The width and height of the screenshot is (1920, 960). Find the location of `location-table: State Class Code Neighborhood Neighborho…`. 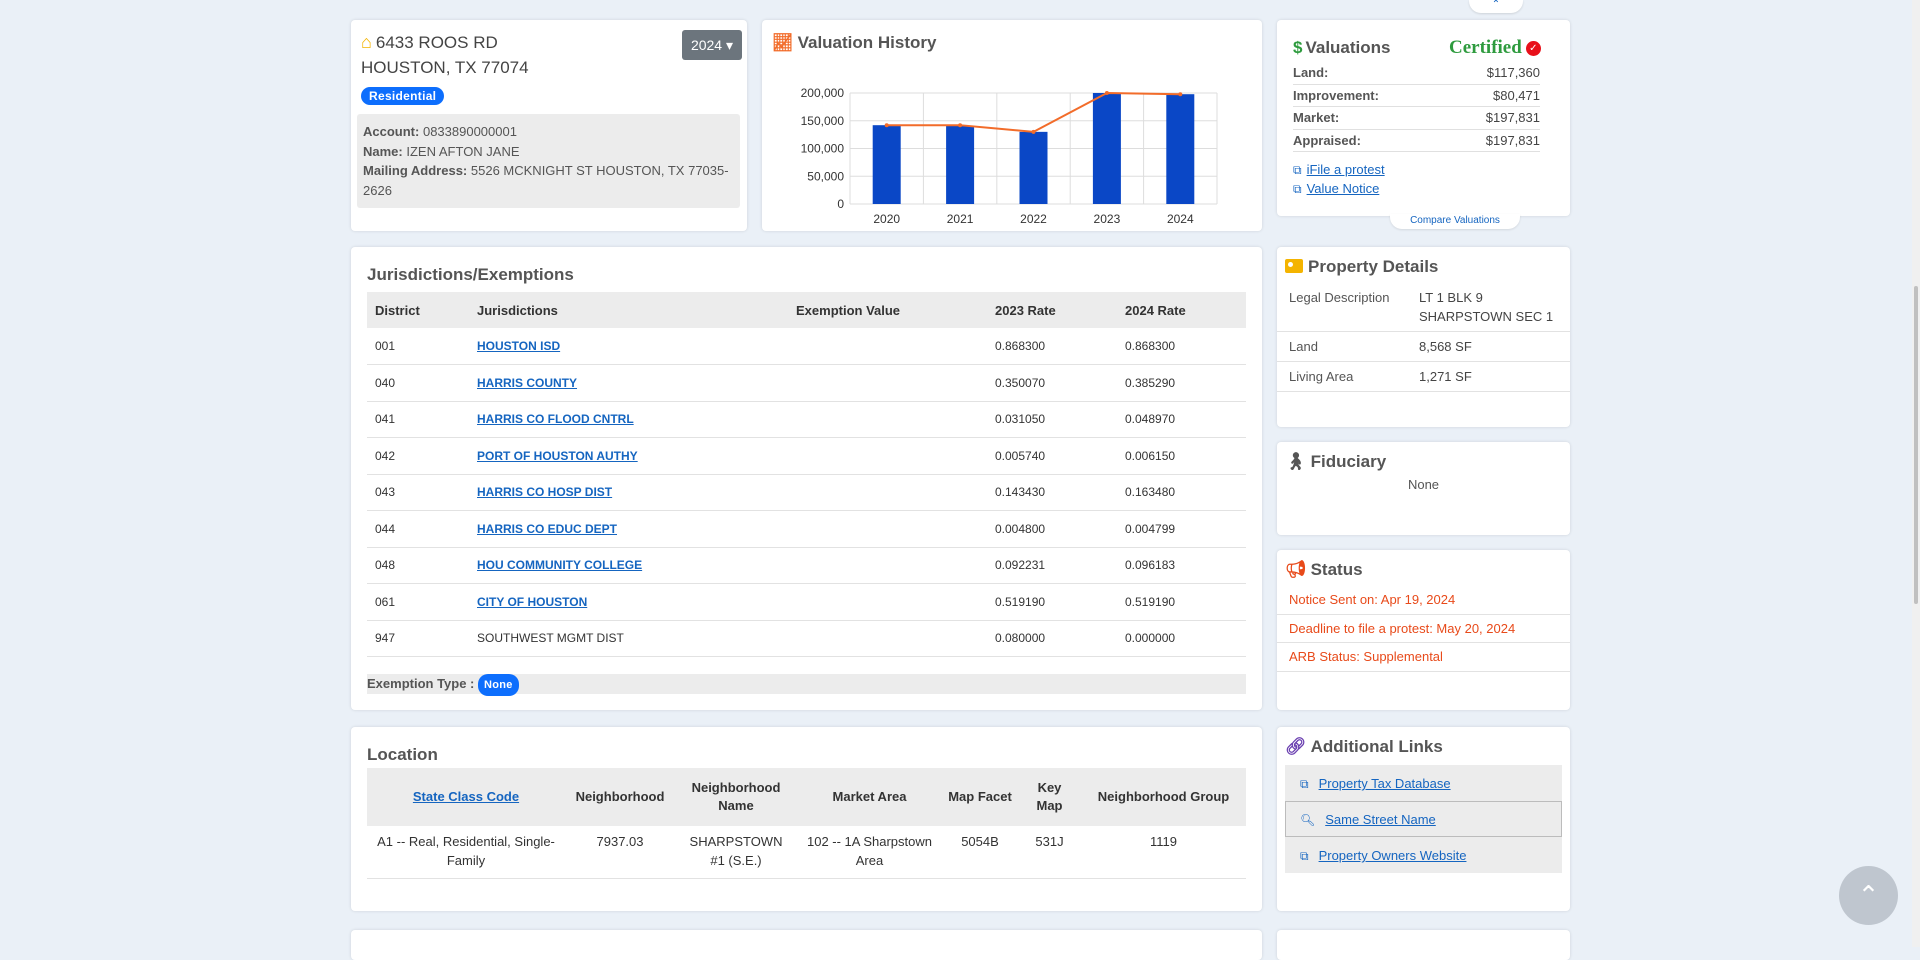

location-table: State Class Code Neighborhood Neighborho… is located at coordinates (806, 823).